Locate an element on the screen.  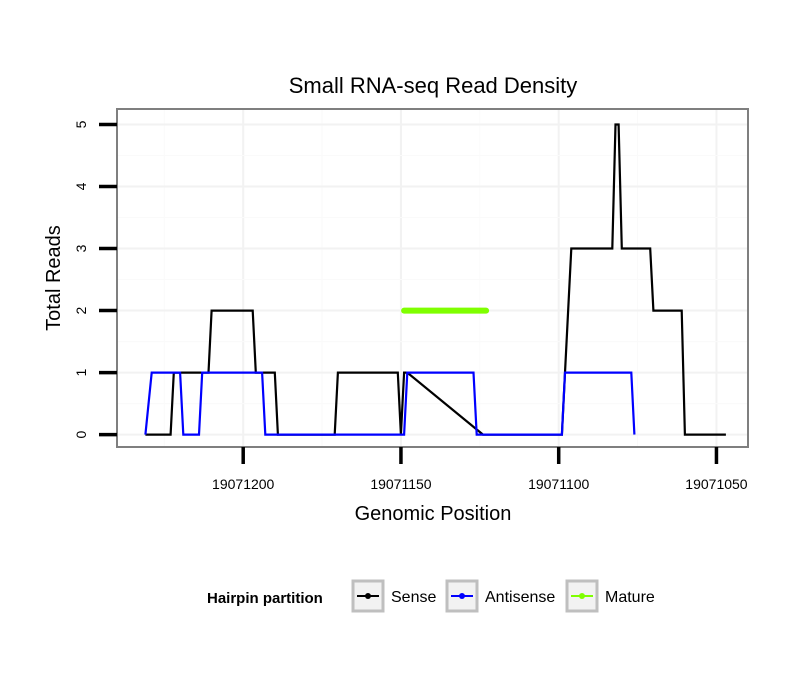
chart-title: Small RNA-seq Read Density is located at coordinates (433, 85).